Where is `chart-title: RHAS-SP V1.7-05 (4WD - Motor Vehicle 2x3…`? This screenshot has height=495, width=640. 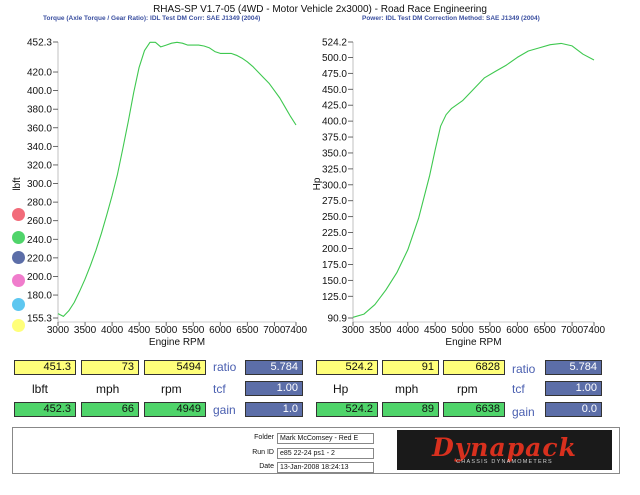 chart-title: RHAS-SP V1.7-05 (4WD - Motor Vehicle 2x3… is located at coordinates (320, 9).